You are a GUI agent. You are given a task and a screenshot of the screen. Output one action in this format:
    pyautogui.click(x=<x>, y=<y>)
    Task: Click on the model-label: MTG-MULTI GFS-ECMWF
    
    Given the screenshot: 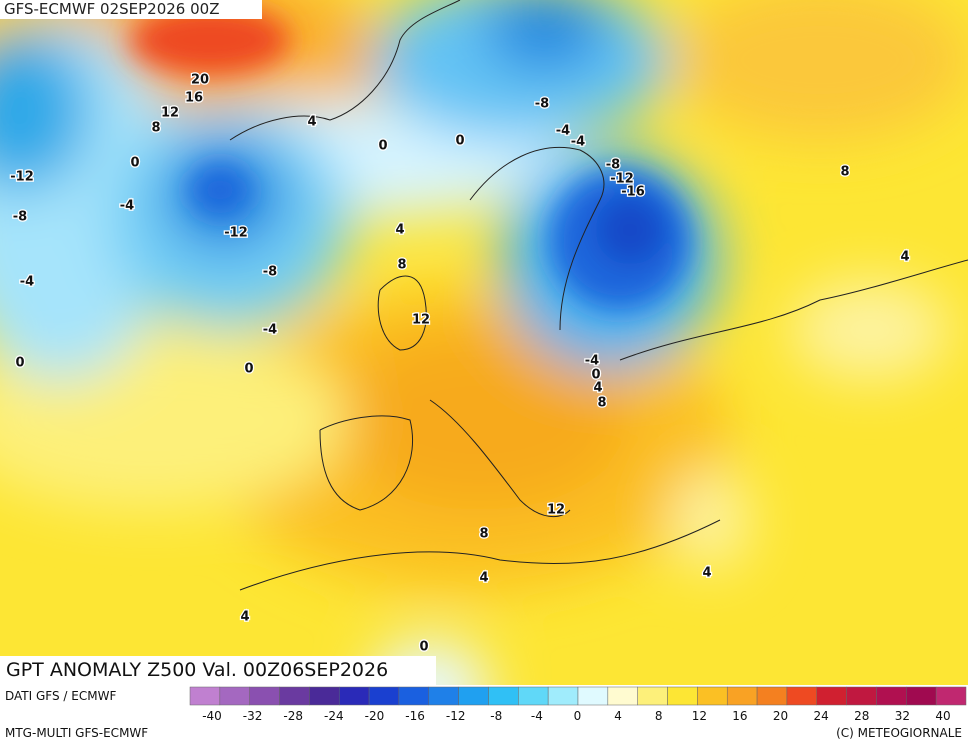 What is the action you would take?
    pyautogui.click(x=76, y=733)
    